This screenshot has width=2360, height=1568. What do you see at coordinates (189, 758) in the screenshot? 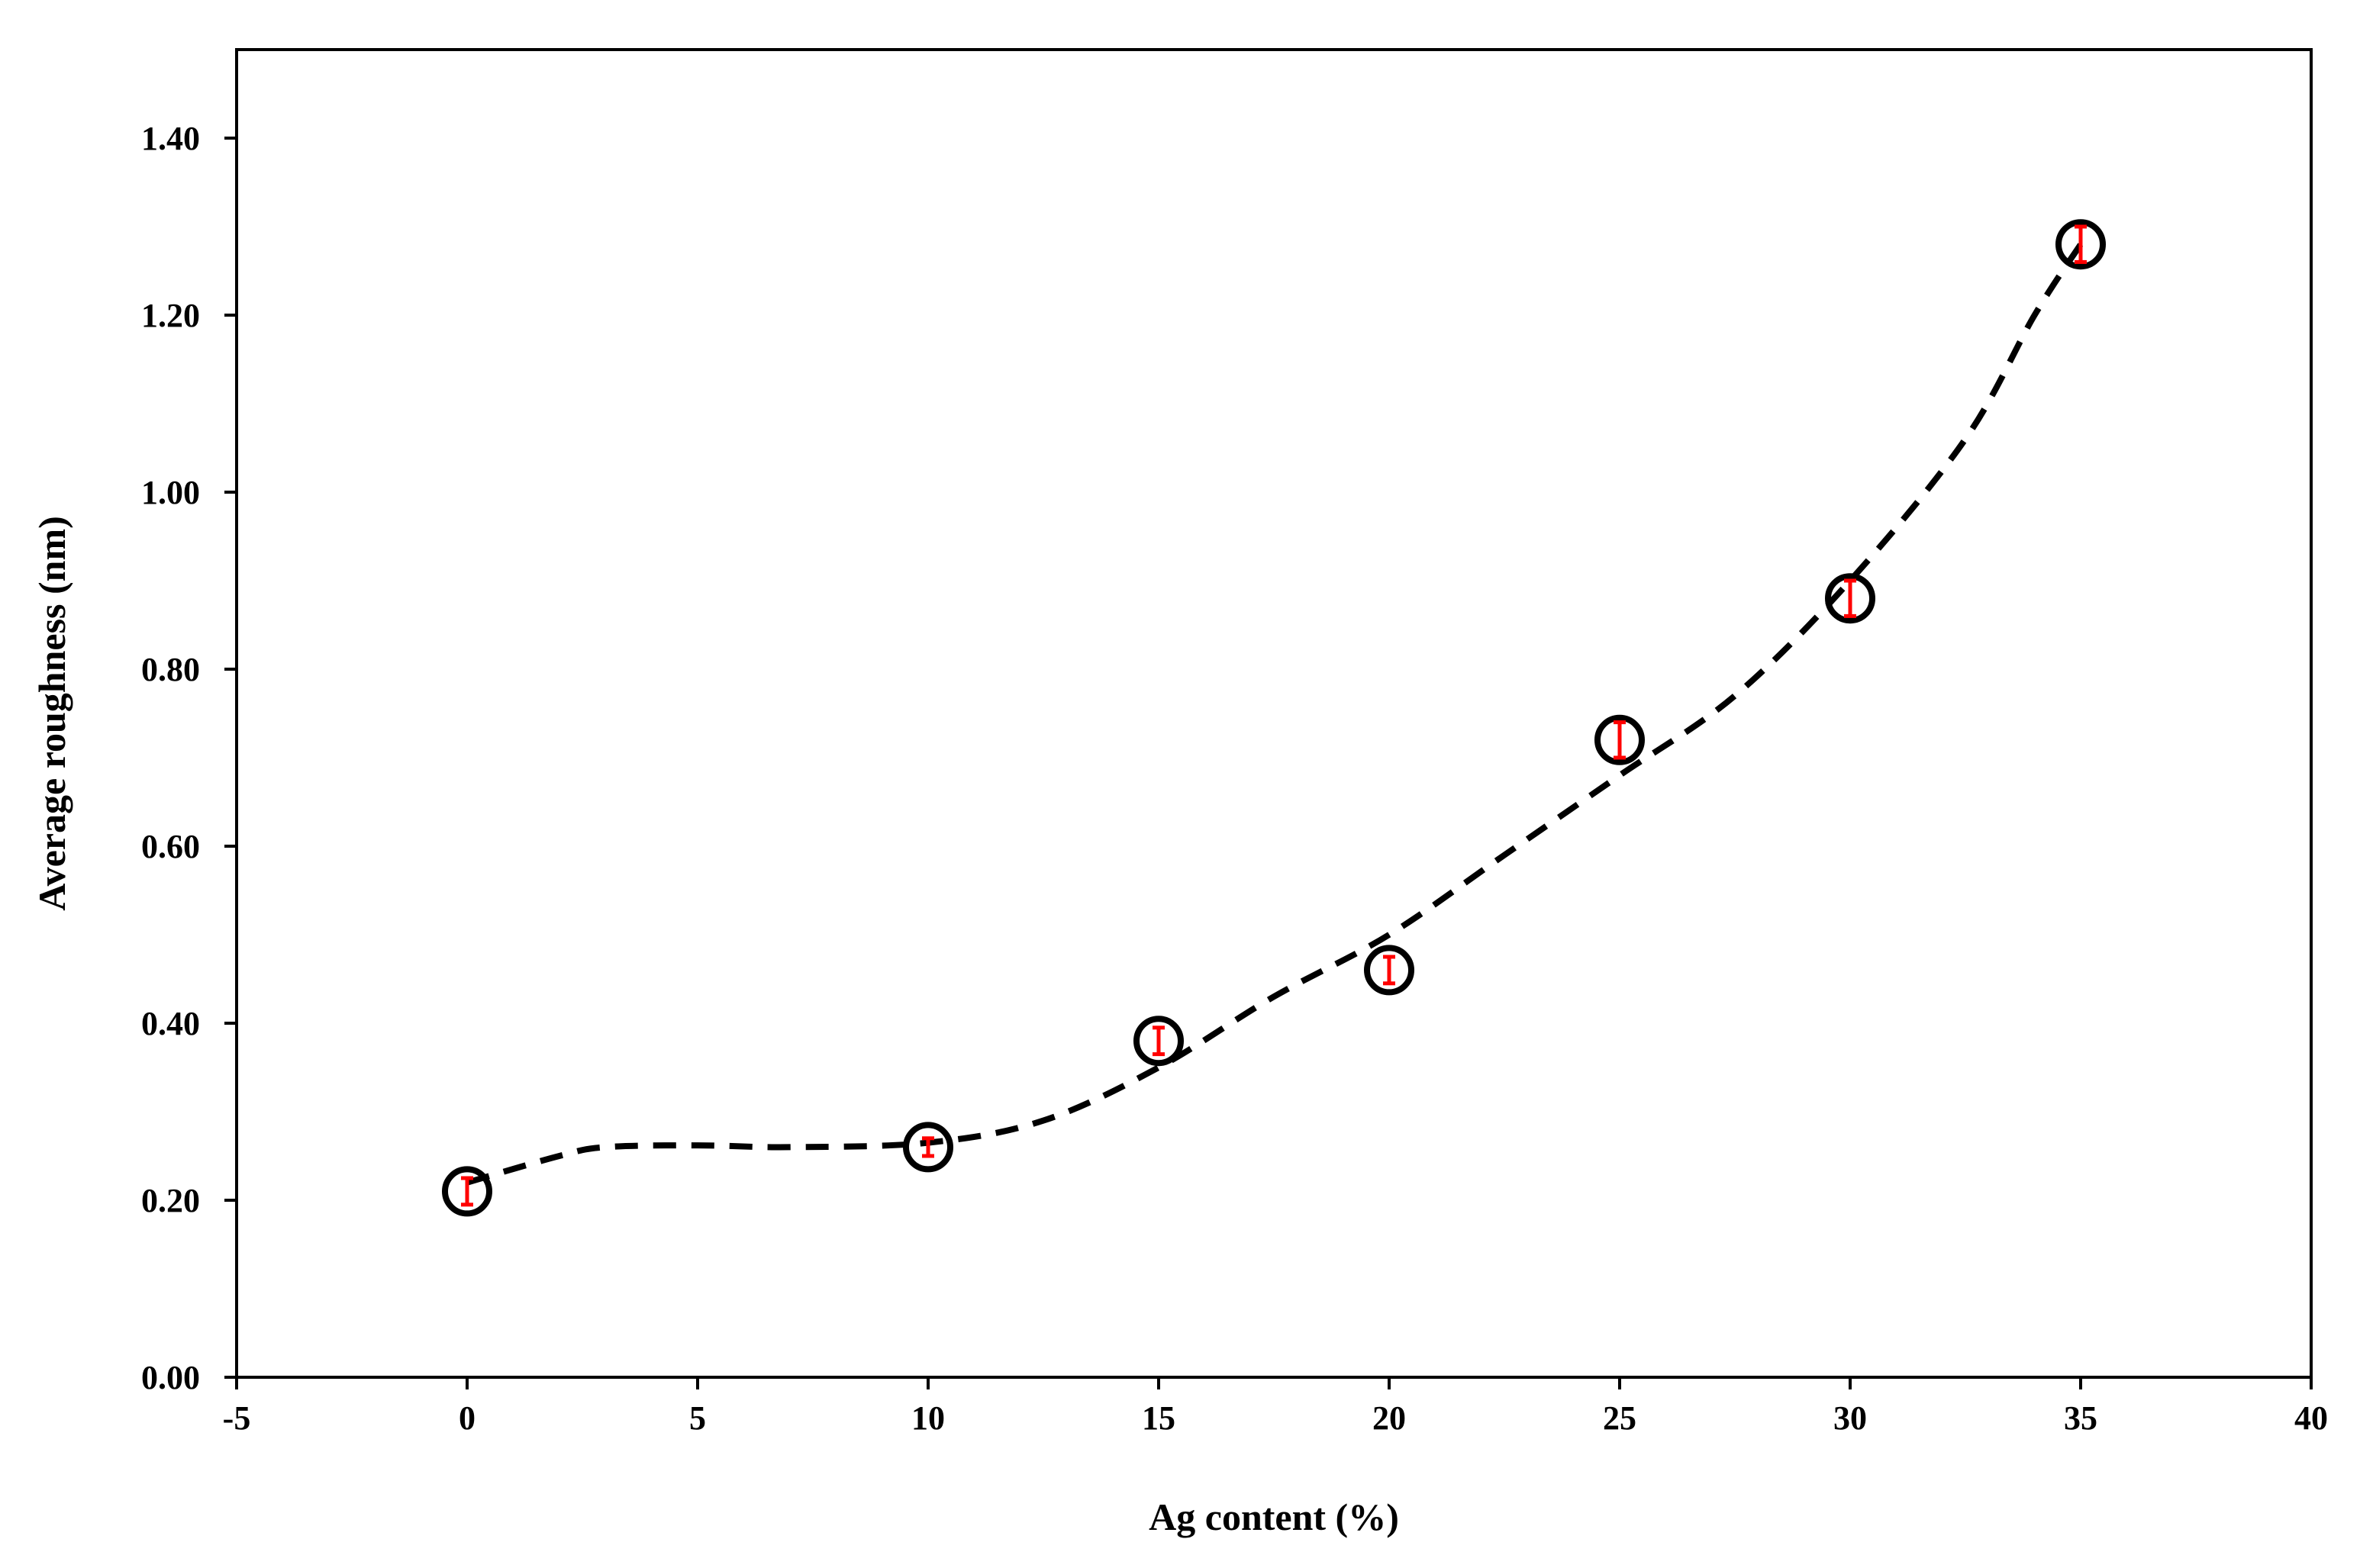
I see `y-axis-ticks: 0.00 0.20 0.40 0.60 0.80 1.00 1.20 1.40` at bounding box center [189, 758].